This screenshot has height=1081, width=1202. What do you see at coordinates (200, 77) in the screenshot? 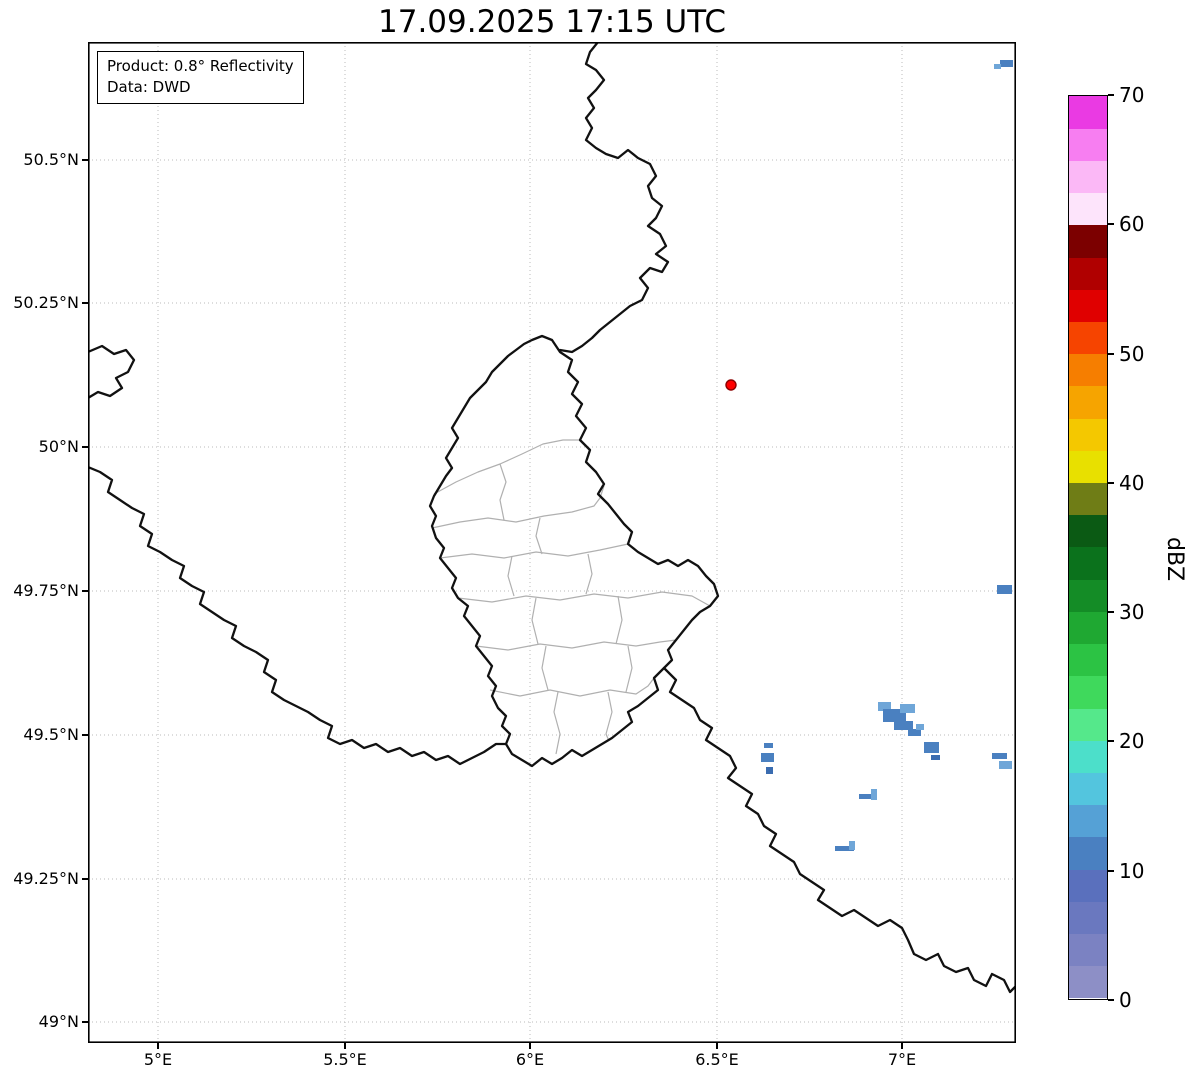
I see `info-box: Product: 0.8° Reflectivity Data: DWD` at bounding box center [200, 77].